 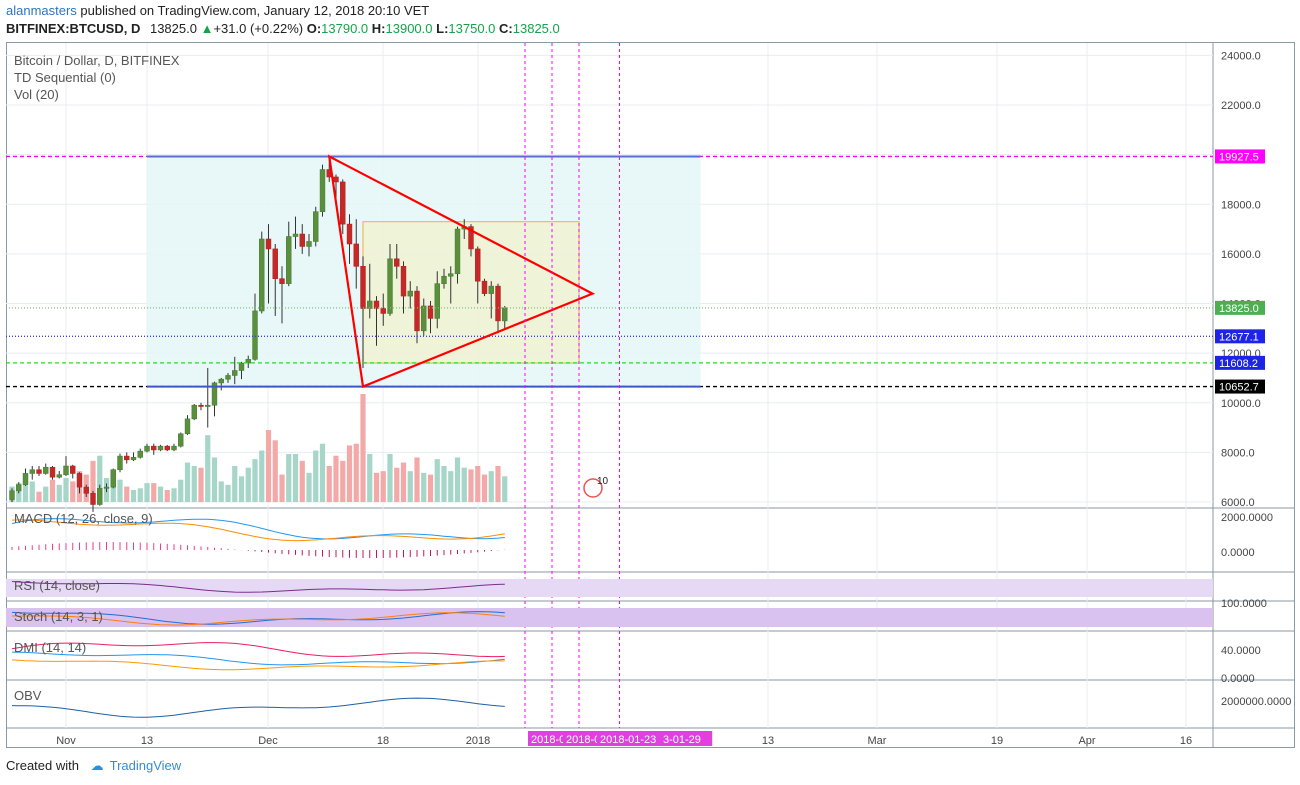 I want to click on author-link: alanmasters, so click(x=41, y=10).